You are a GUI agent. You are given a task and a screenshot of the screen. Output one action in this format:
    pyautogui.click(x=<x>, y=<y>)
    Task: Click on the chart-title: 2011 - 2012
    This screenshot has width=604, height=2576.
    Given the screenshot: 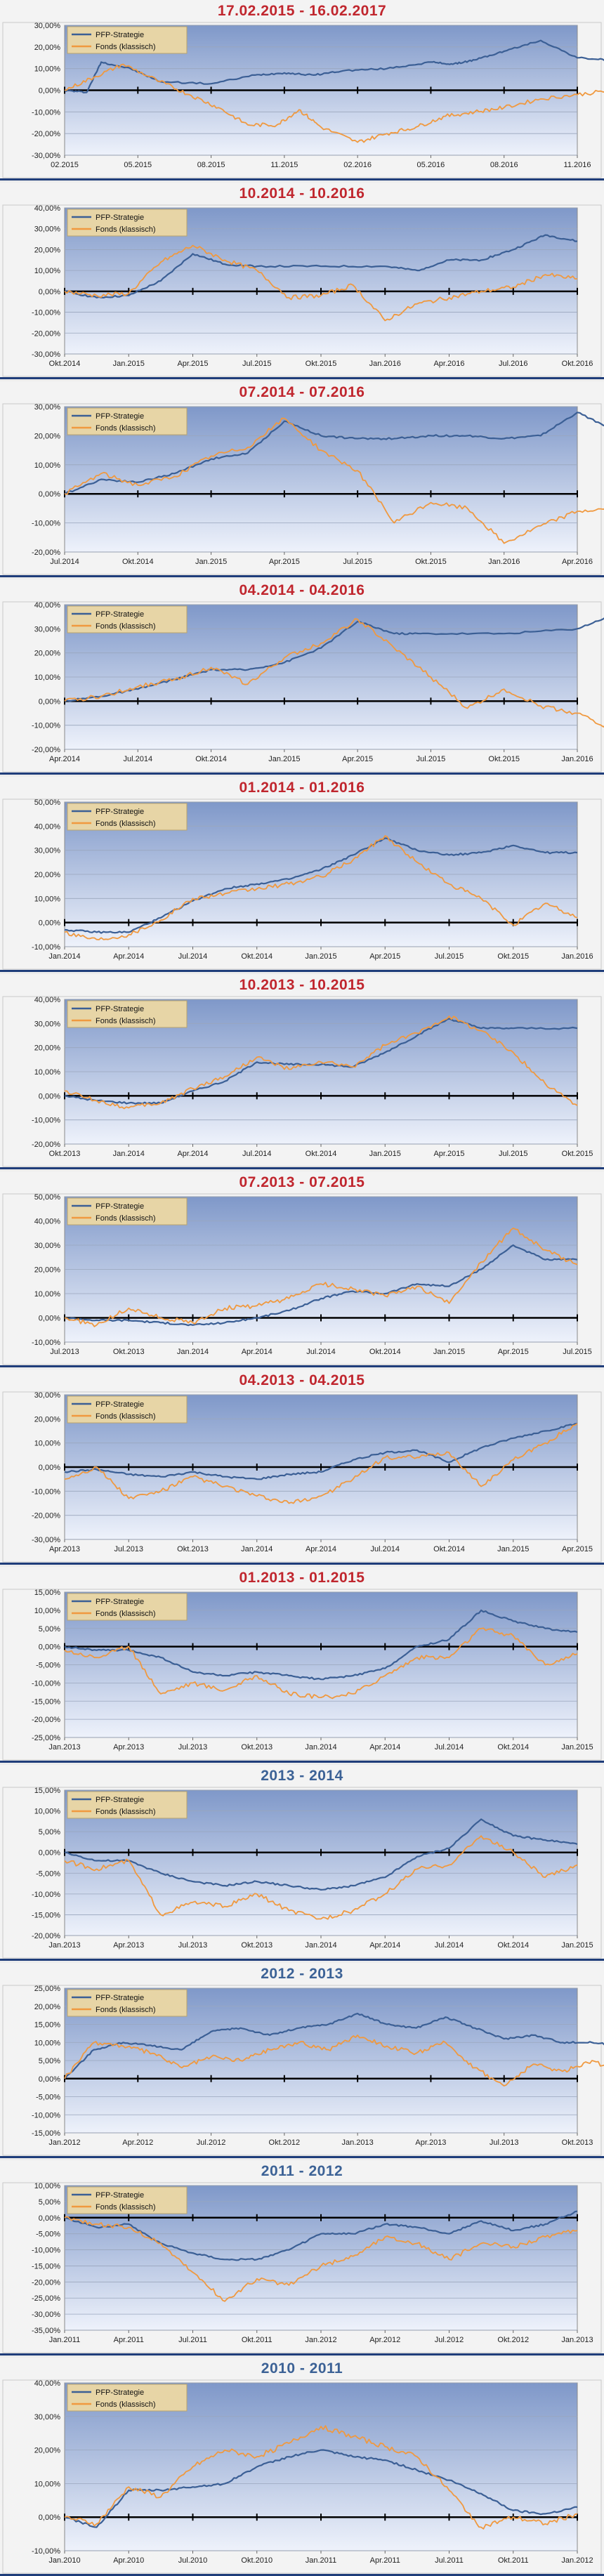 What is the action you would take?
    pyautogui.click(x=302, y=2171)
    